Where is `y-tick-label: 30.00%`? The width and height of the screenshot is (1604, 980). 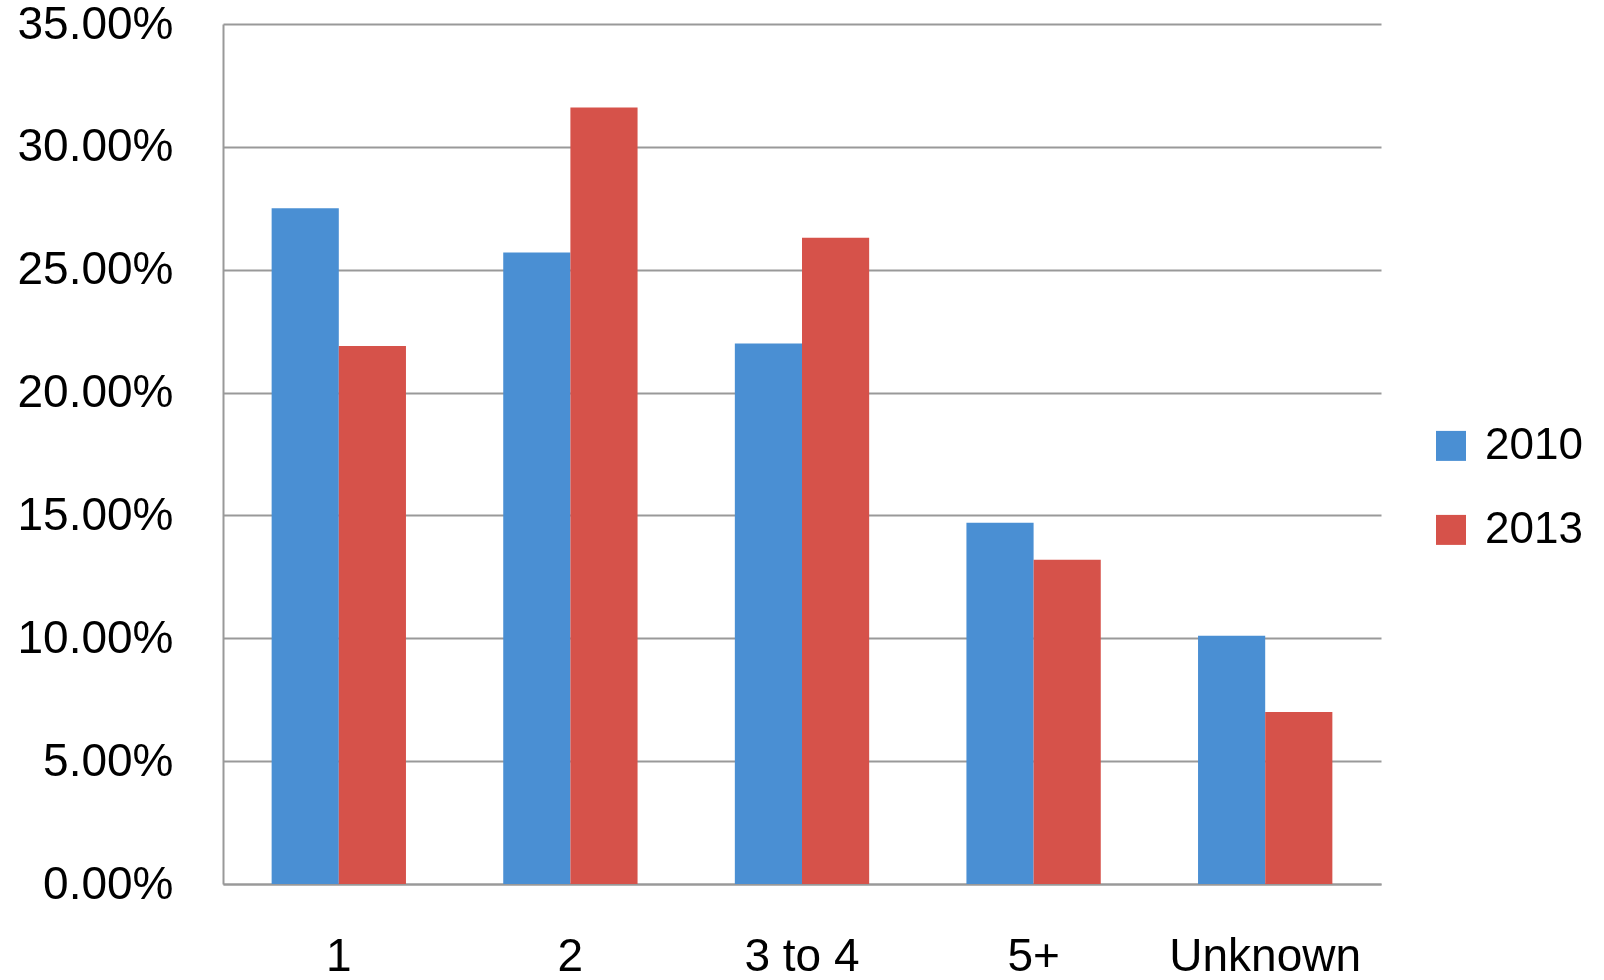
y-tick-label: 30.00% is located at coordinates (95, 145).